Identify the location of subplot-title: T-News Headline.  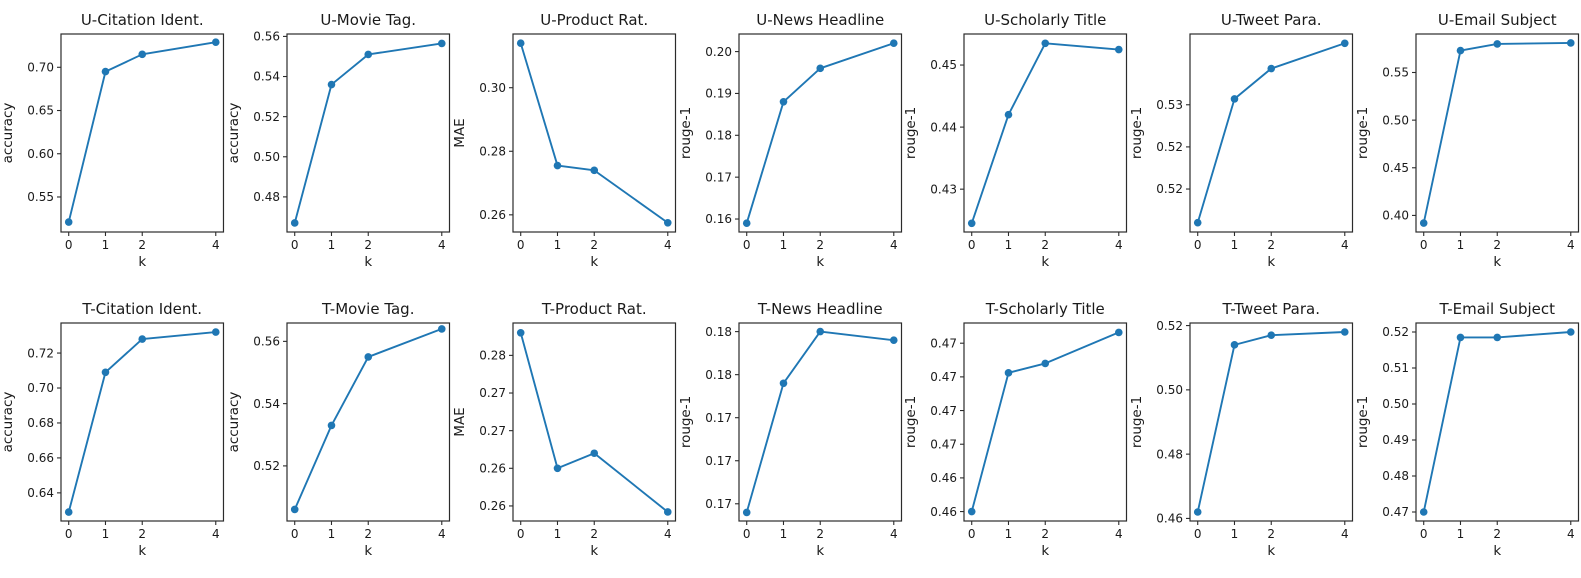
(819, 309).